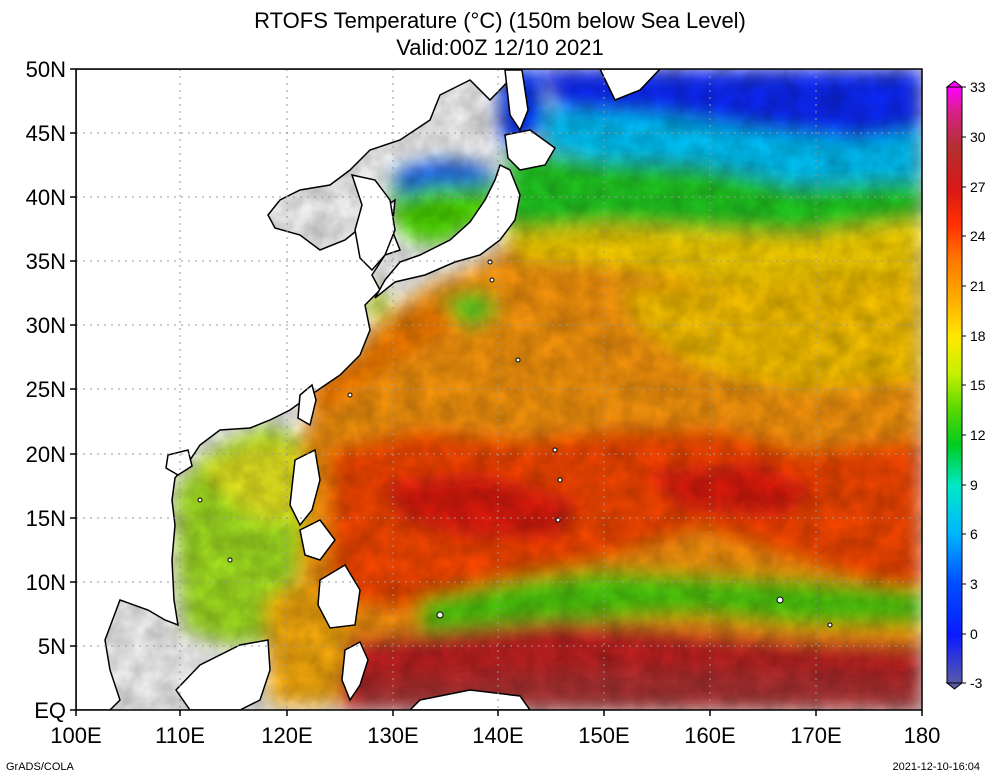 Image resolution: width=1000 pixels, height=779 pixels. What do you see at coordinates (974, 634) in the screenshot?
I see `colorbar-tick: 0` at bounding box center [974, 634].